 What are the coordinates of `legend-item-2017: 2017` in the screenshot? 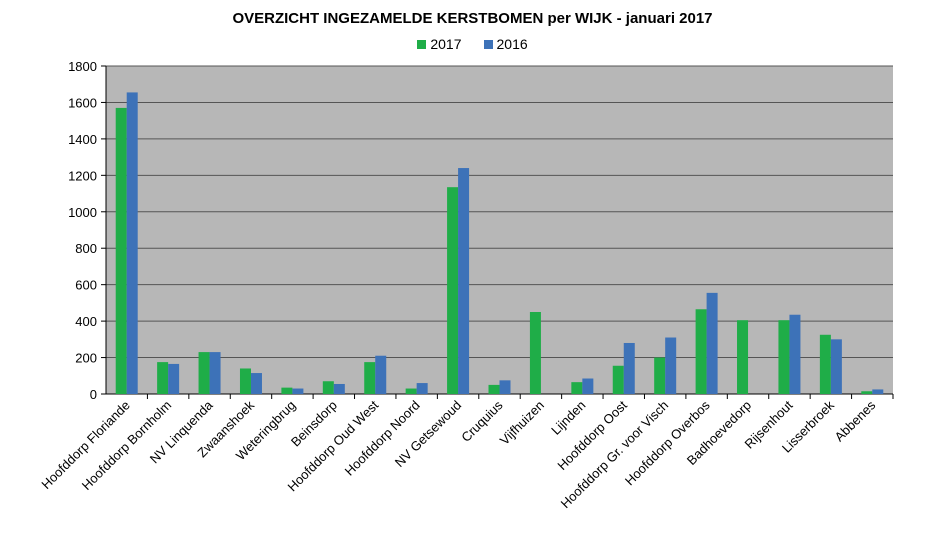 It's located at (439, 44).